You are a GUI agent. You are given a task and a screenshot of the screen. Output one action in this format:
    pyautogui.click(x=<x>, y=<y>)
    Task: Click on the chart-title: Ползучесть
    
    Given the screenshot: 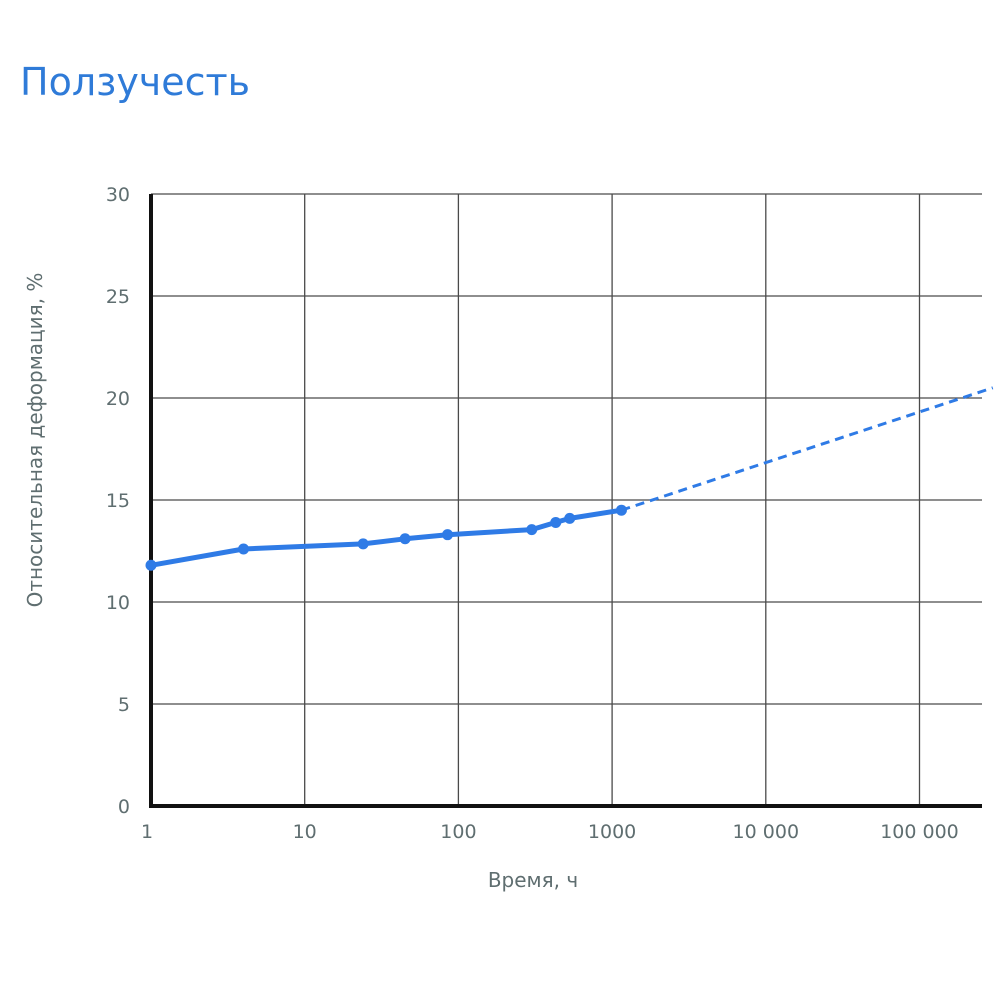 What is the action you would take?
    pyautogui.click(x=135, y=82)
    